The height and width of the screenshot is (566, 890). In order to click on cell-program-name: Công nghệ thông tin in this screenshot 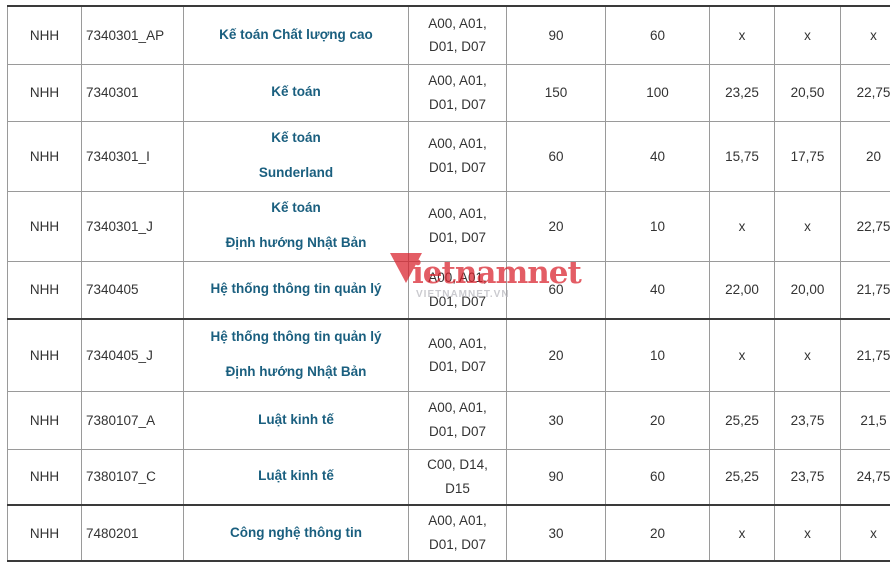, I will do `click(296, 533)`.